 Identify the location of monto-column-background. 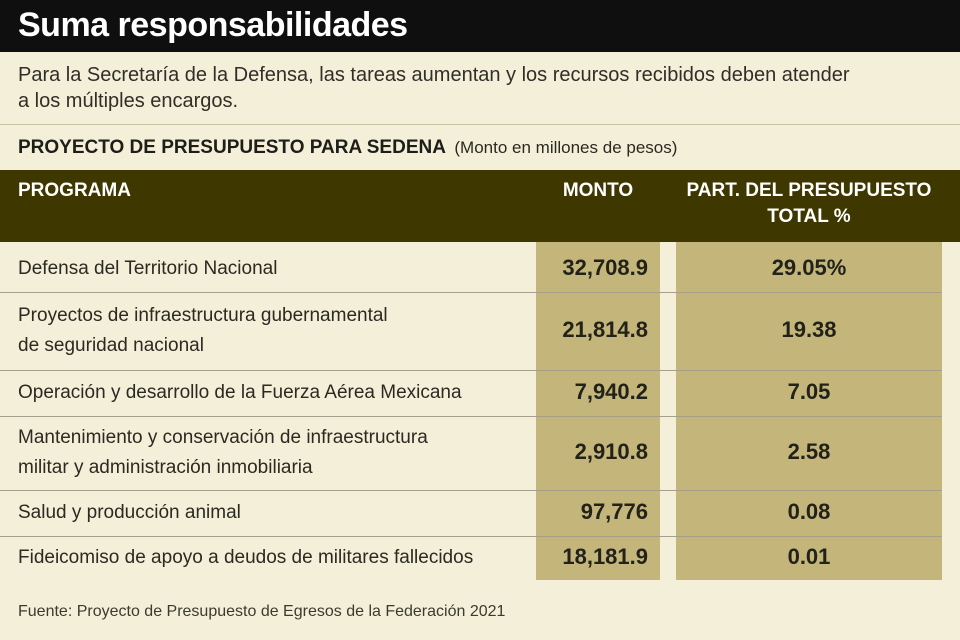
(598, 411).